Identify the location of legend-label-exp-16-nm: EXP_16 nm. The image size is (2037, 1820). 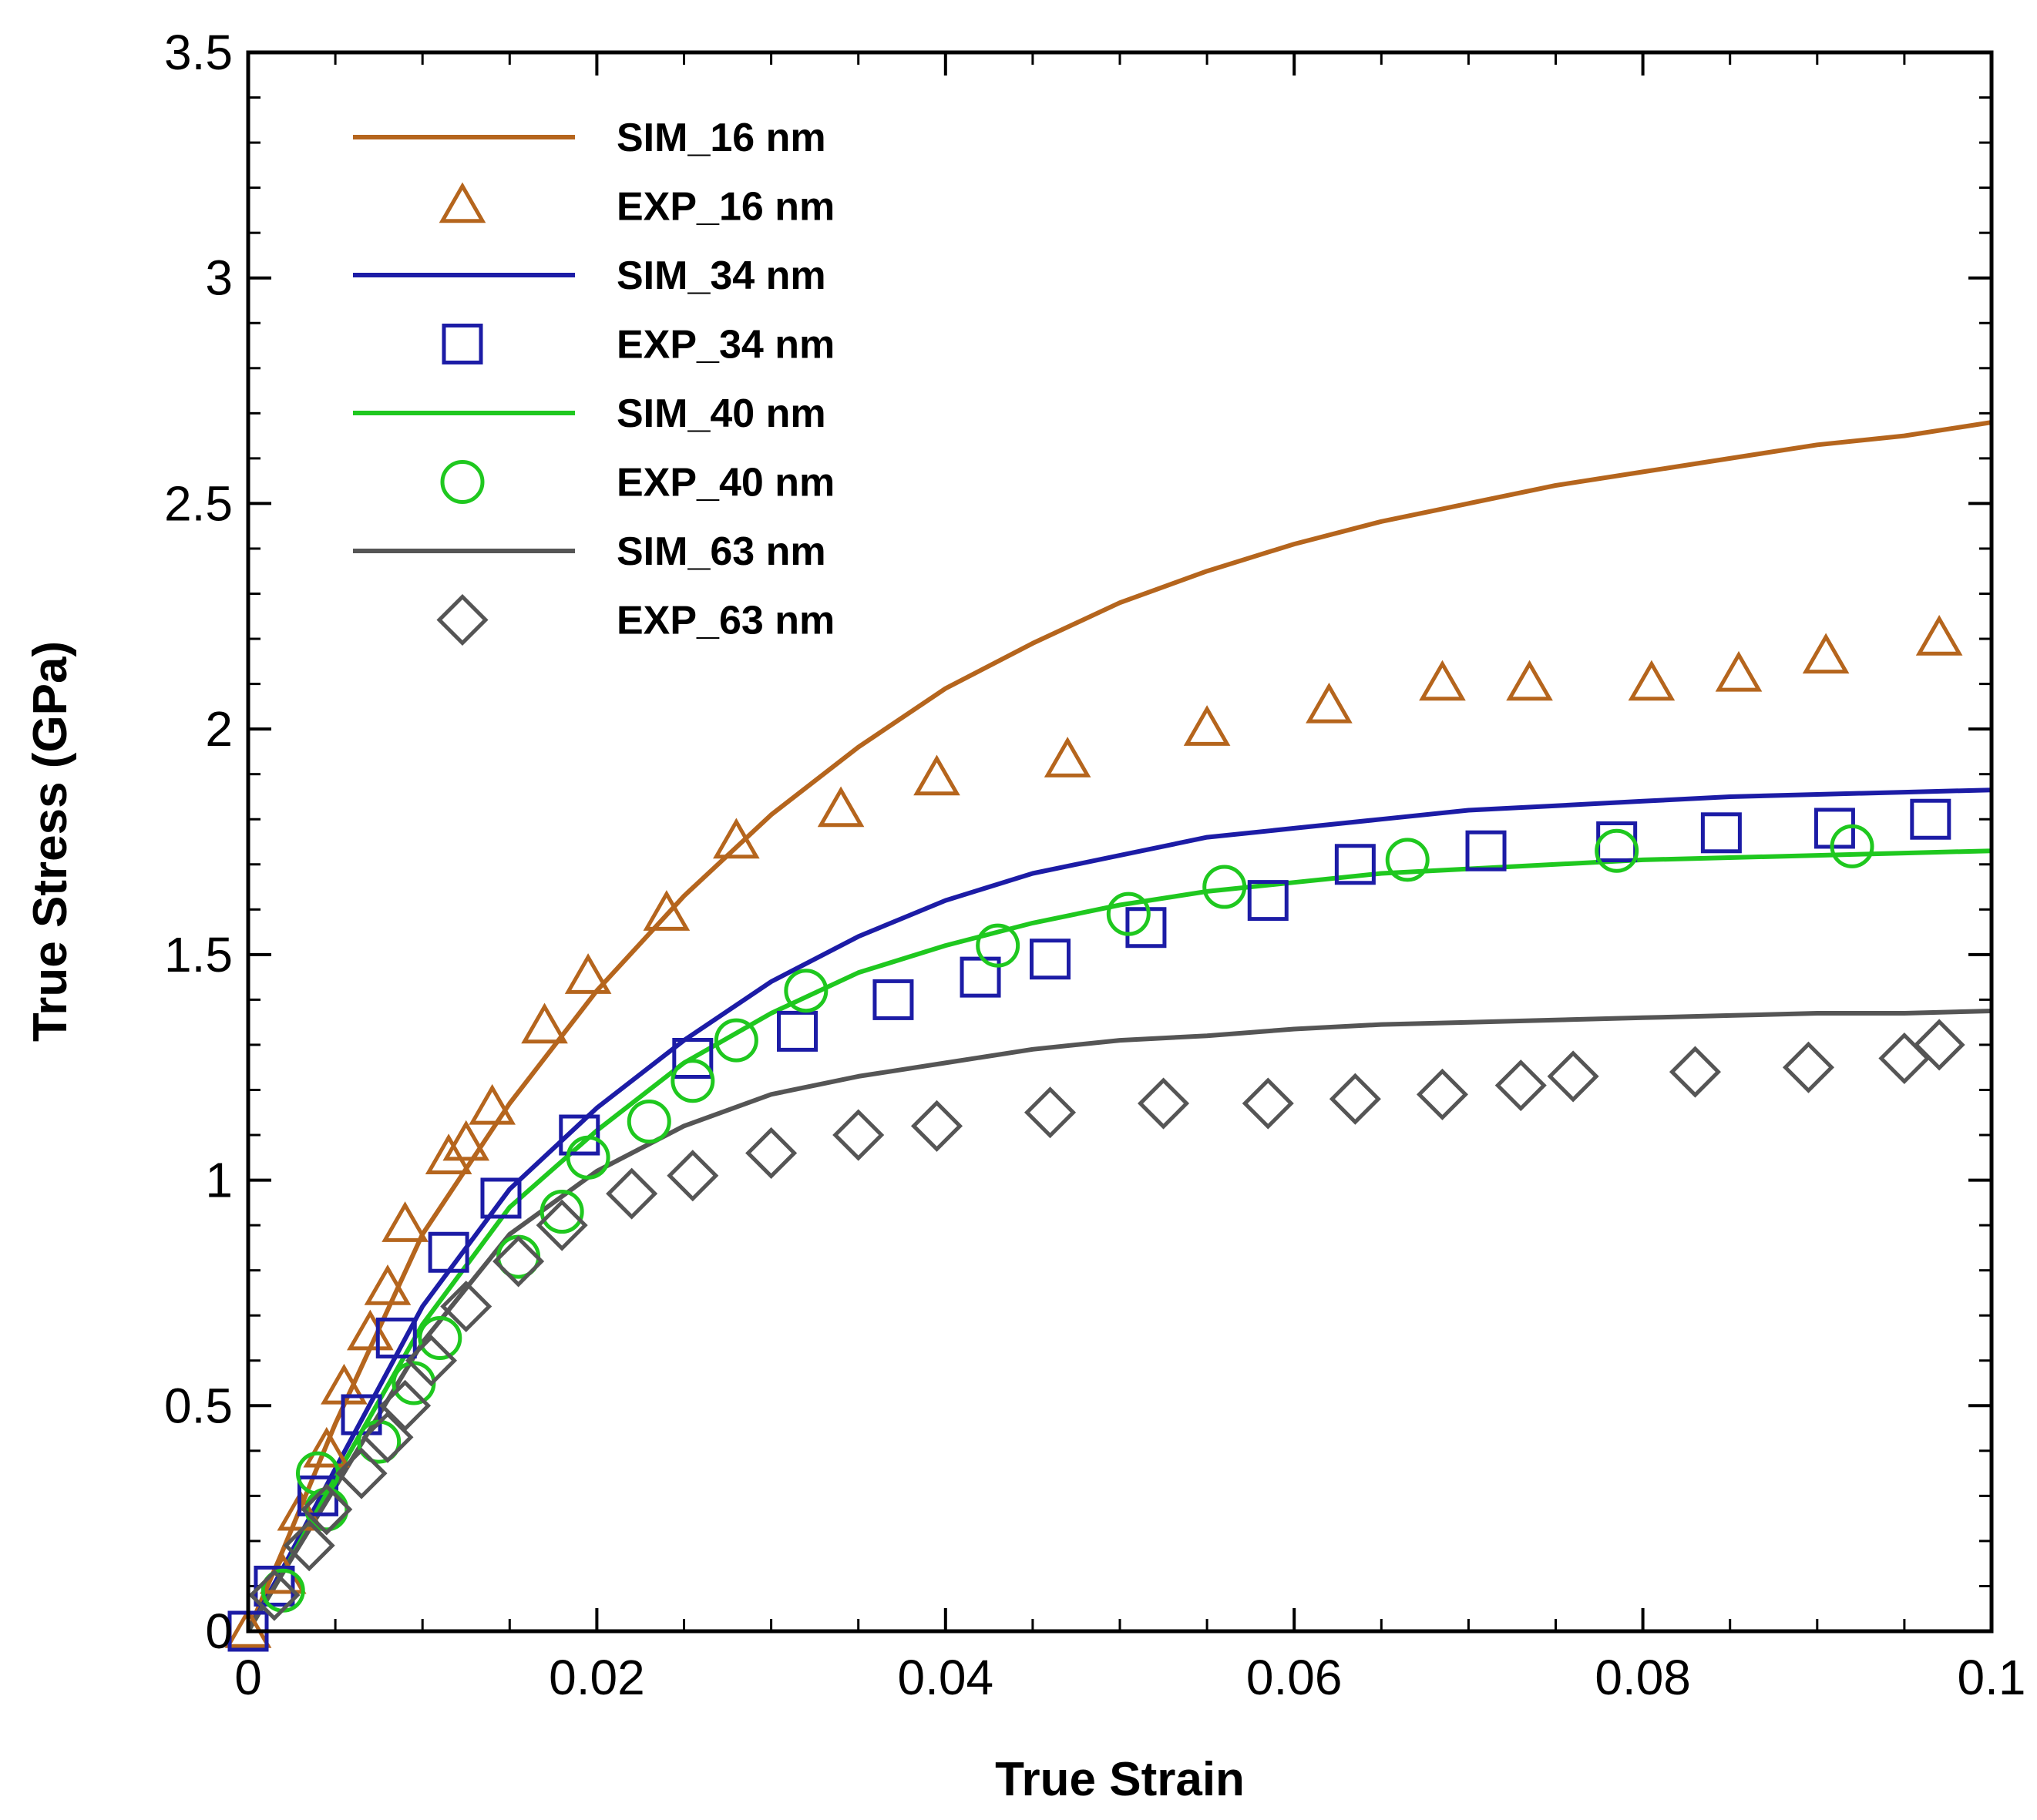
(726, 207).